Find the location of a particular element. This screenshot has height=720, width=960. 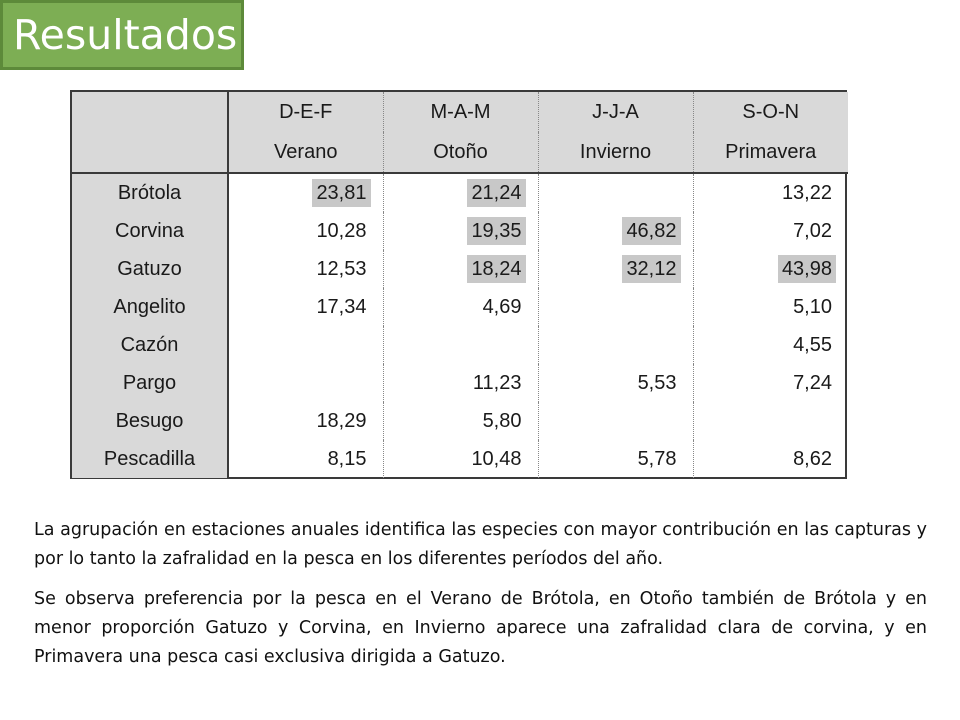

header-cell: Verano is located at coordinates (306, 153).